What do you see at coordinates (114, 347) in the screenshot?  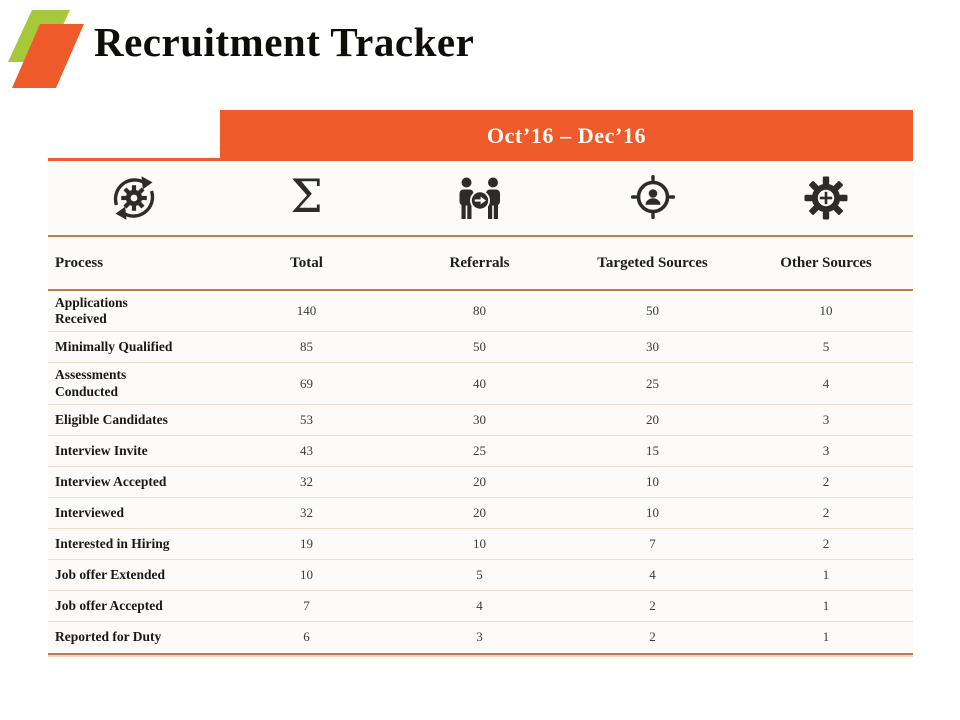 I see `process-cell: Minimally Qualified` at bounding box center [114, 347].